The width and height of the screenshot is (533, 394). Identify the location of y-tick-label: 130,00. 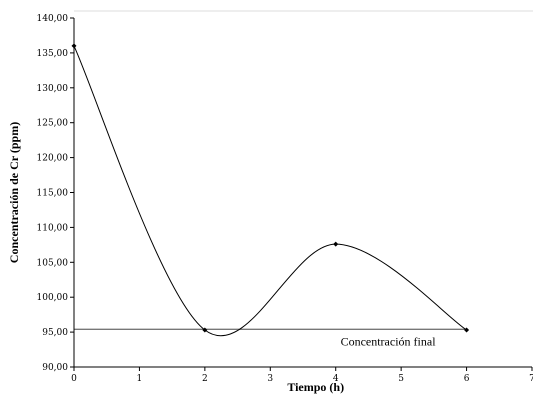
(53, 89).